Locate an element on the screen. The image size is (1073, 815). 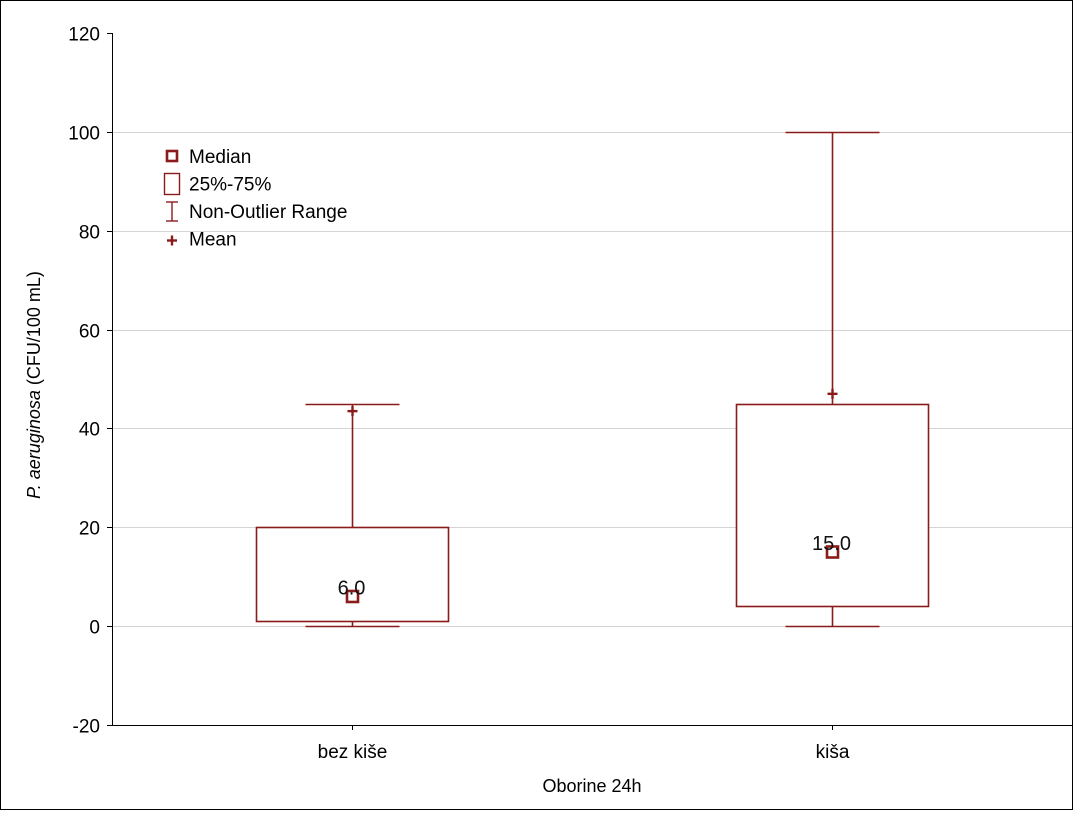
legend: Median 25%-75% Non-Outlier Range Mean is located at coordinates (255, 199).